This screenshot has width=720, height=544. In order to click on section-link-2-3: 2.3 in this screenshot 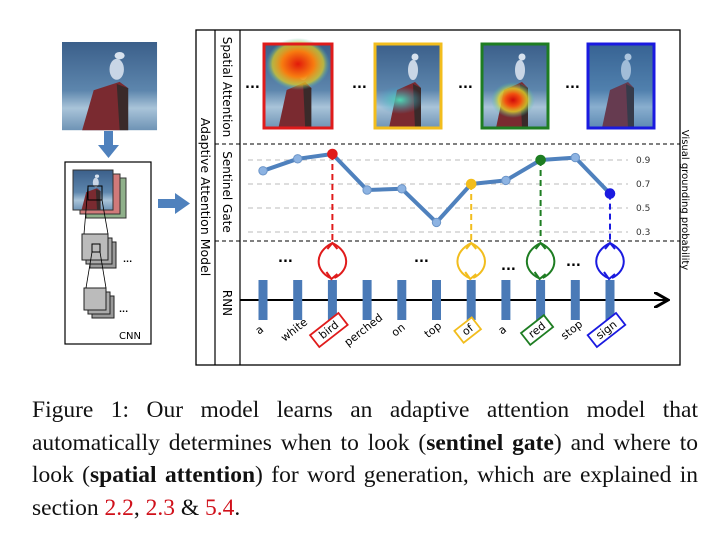, I will do `click(160, 507)`.